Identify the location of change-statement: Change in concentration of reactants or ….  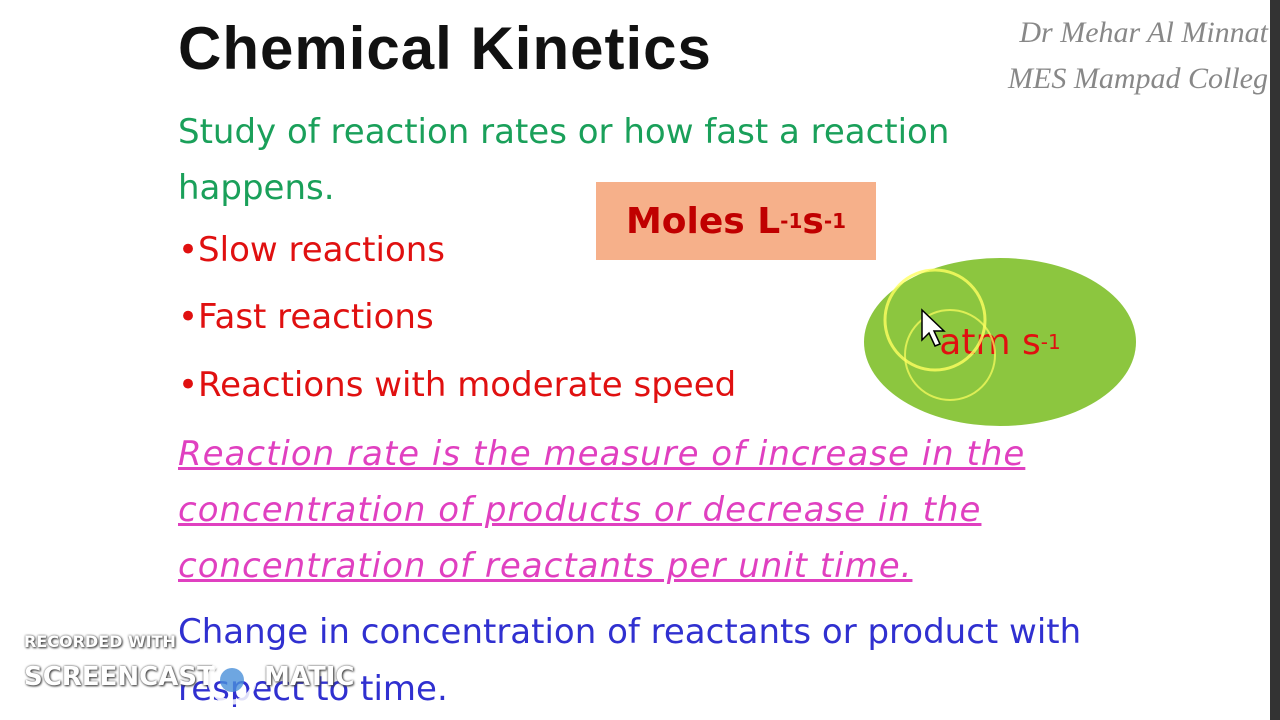
(630, 660).